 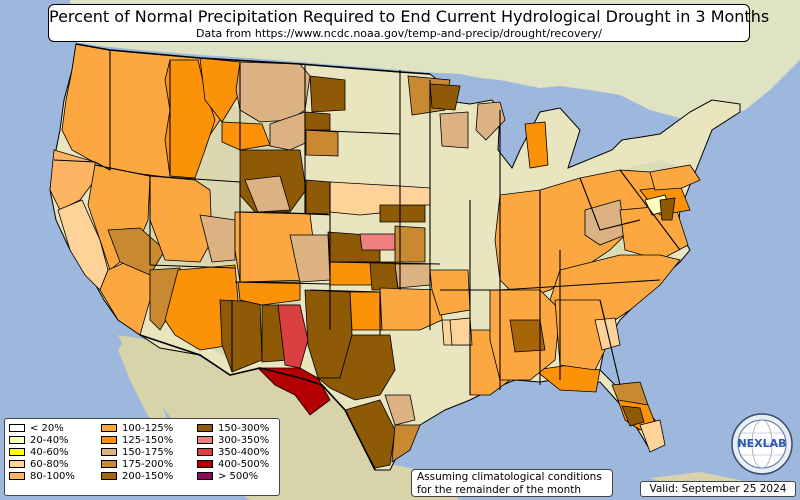 I want to click on region-mi, so click(x=536, y=145).